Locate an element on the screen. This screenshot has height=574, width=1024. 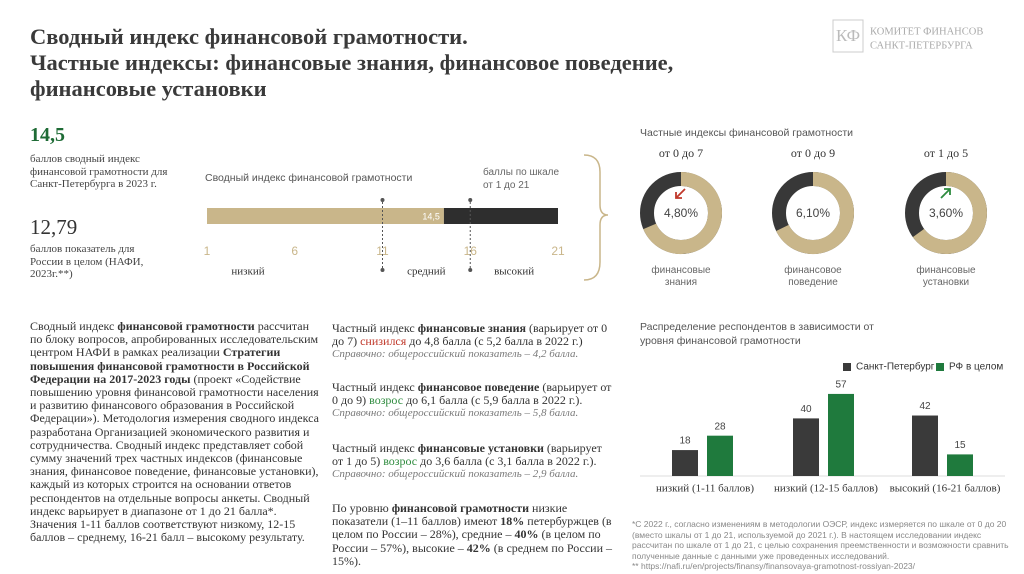
donut-value: 4,80% is located at coordinates (681, 213).